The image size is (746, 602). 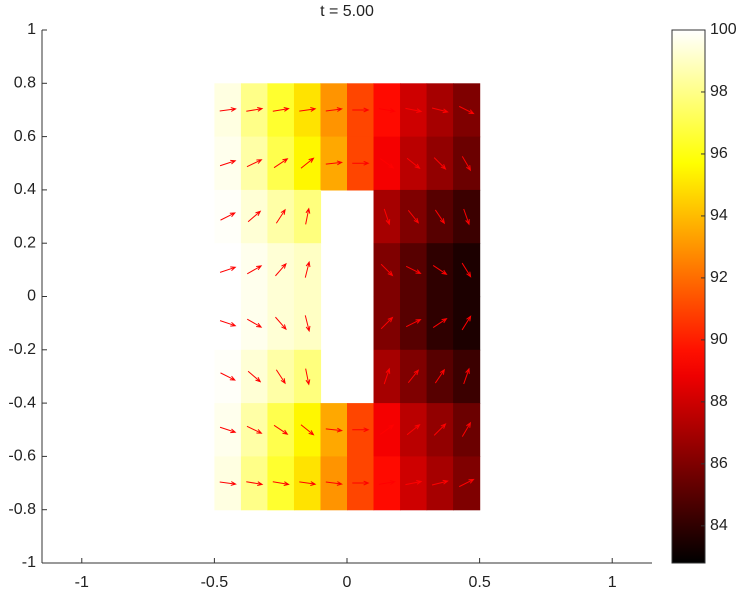 I want to click on colorbar-tick-label: 100, so click(x=723, y=29).